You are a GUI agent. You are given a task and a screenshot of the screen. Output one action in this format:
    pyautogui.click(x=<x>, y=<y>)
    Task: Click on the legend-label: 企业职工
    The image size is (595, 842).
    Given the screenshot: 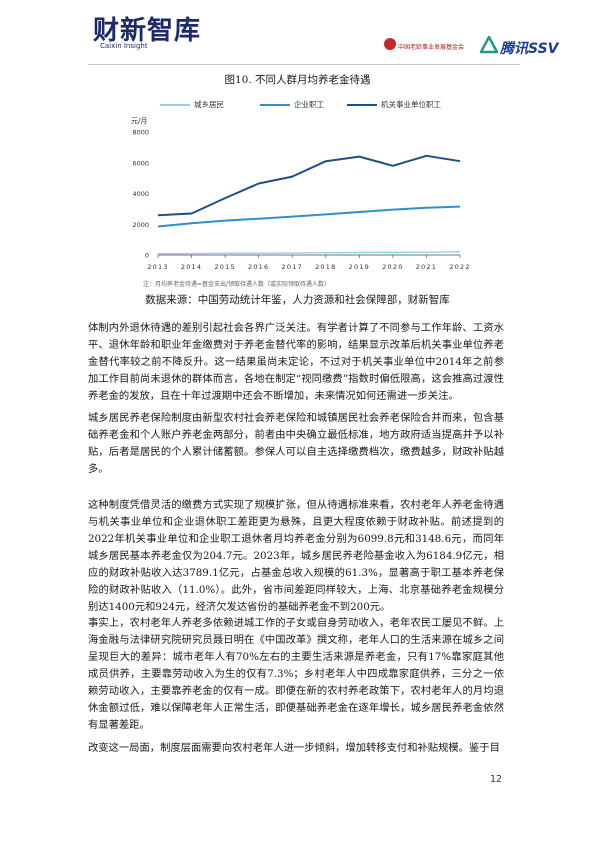 What is the action you would take?
    pyautogui.click(x=309, y=104)
    